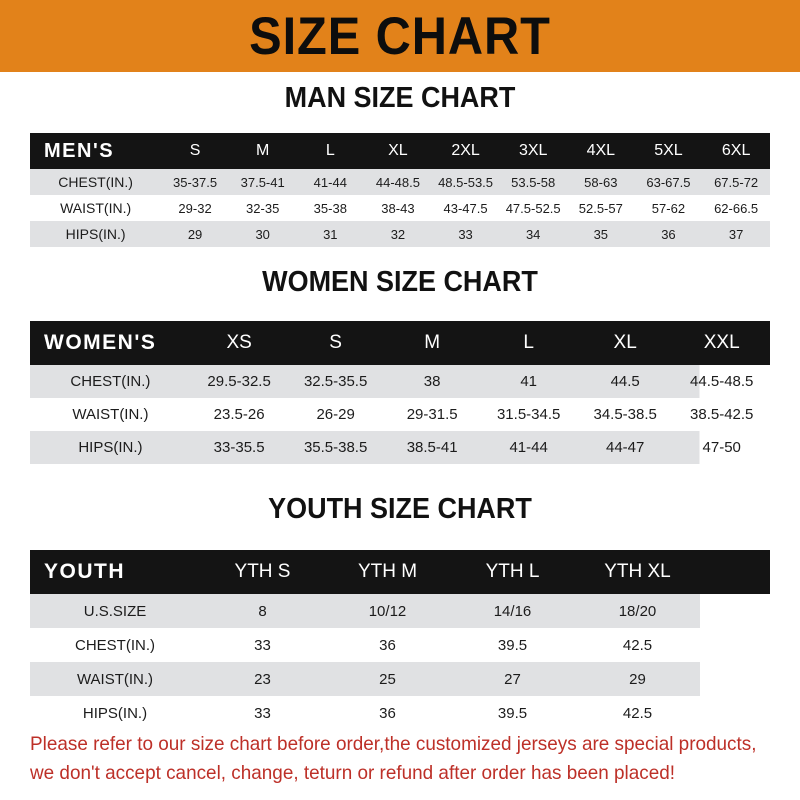 The height and width of the screenshot is (800, 800). I want to click on men-row-0-val-7: 63-67.5, so click(668, 182).